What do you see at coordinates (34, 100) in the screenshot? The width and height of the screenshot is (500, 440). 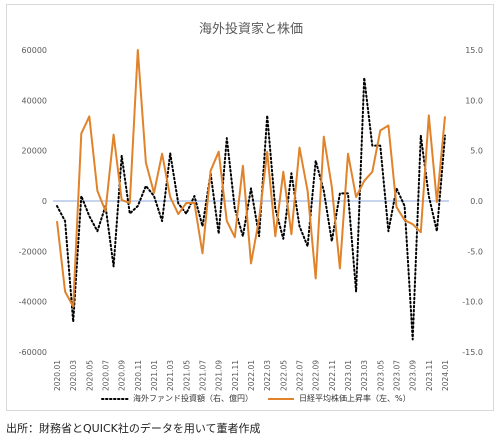 I see `y-left-tick-label: 40000` at bounding box center [34, 100].